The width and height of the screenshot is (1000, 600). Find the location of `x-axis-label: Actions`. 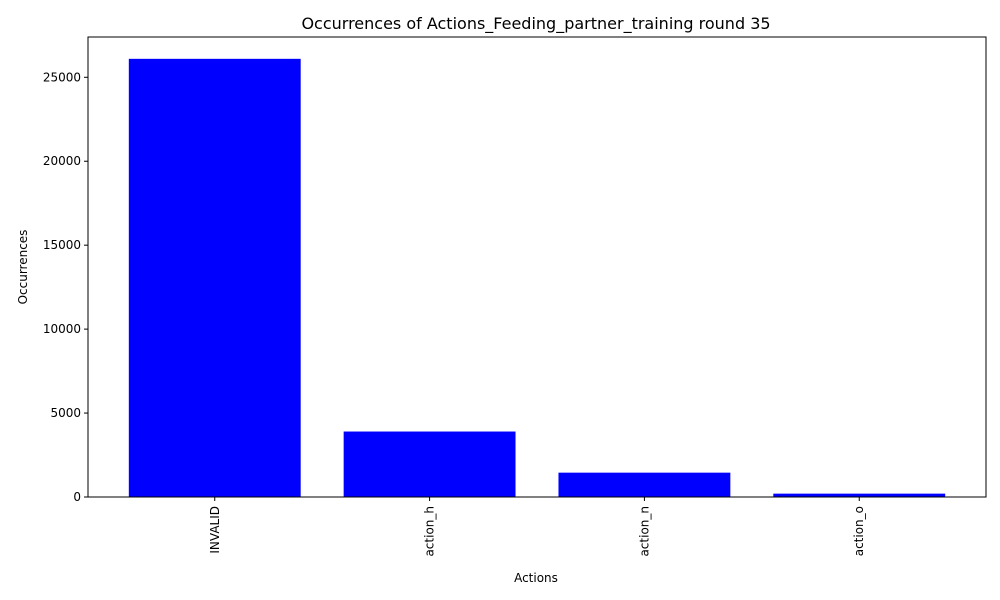

x-axis-label: Actions is located at coordinates (536, 578).